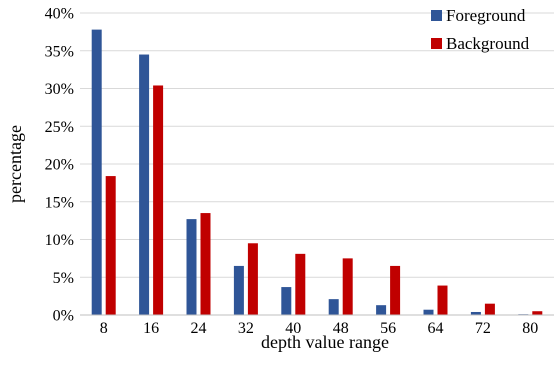  Describe the element at coordinates (486, 15) in the screenshot. I see `legend-label-foreground: Foreground` at that location.